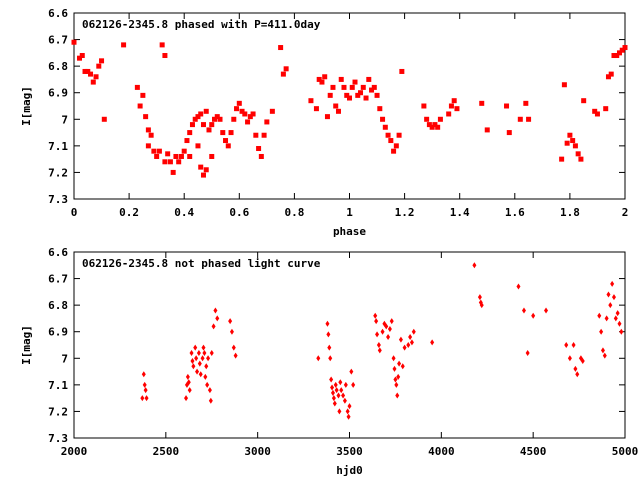  I want to click on y-tick-label: 6.8, so click(58, 66).